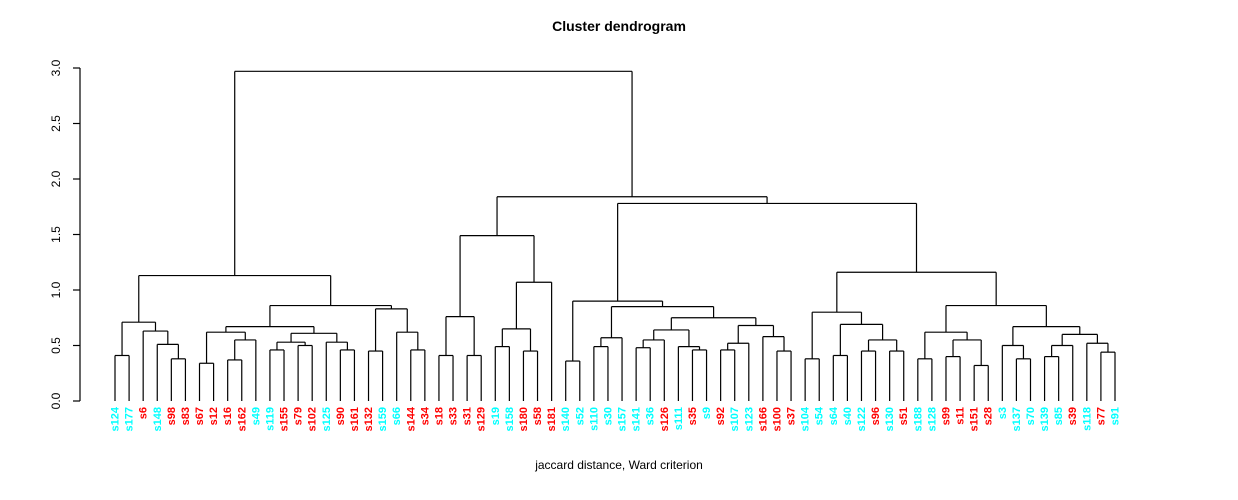 This screenshot has height=500, width=1238. Describe the element at coordinates (735, 419) in the screenshot. I see `leaf-label: s107` at that location.